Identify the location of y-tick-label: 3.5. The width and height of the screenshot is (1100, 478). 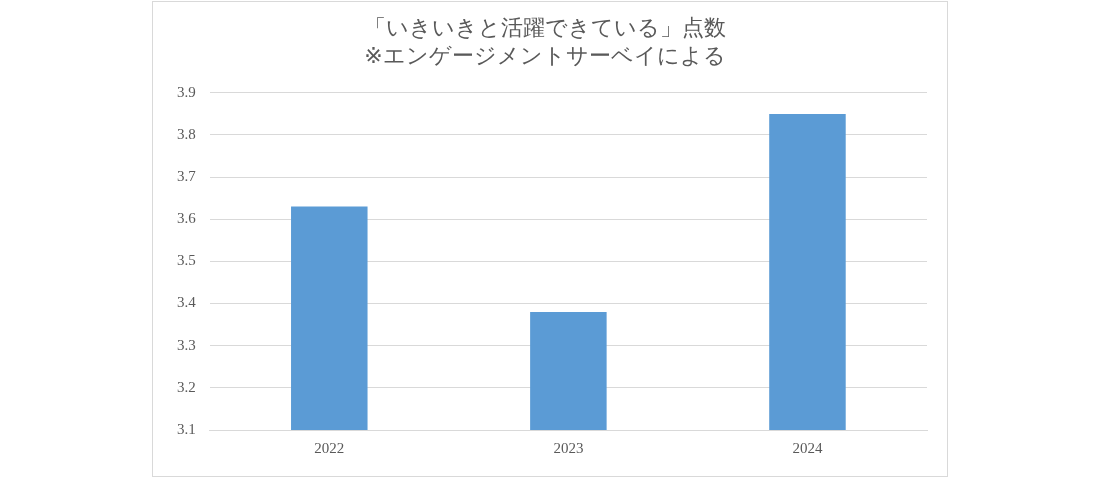
(186, 260).